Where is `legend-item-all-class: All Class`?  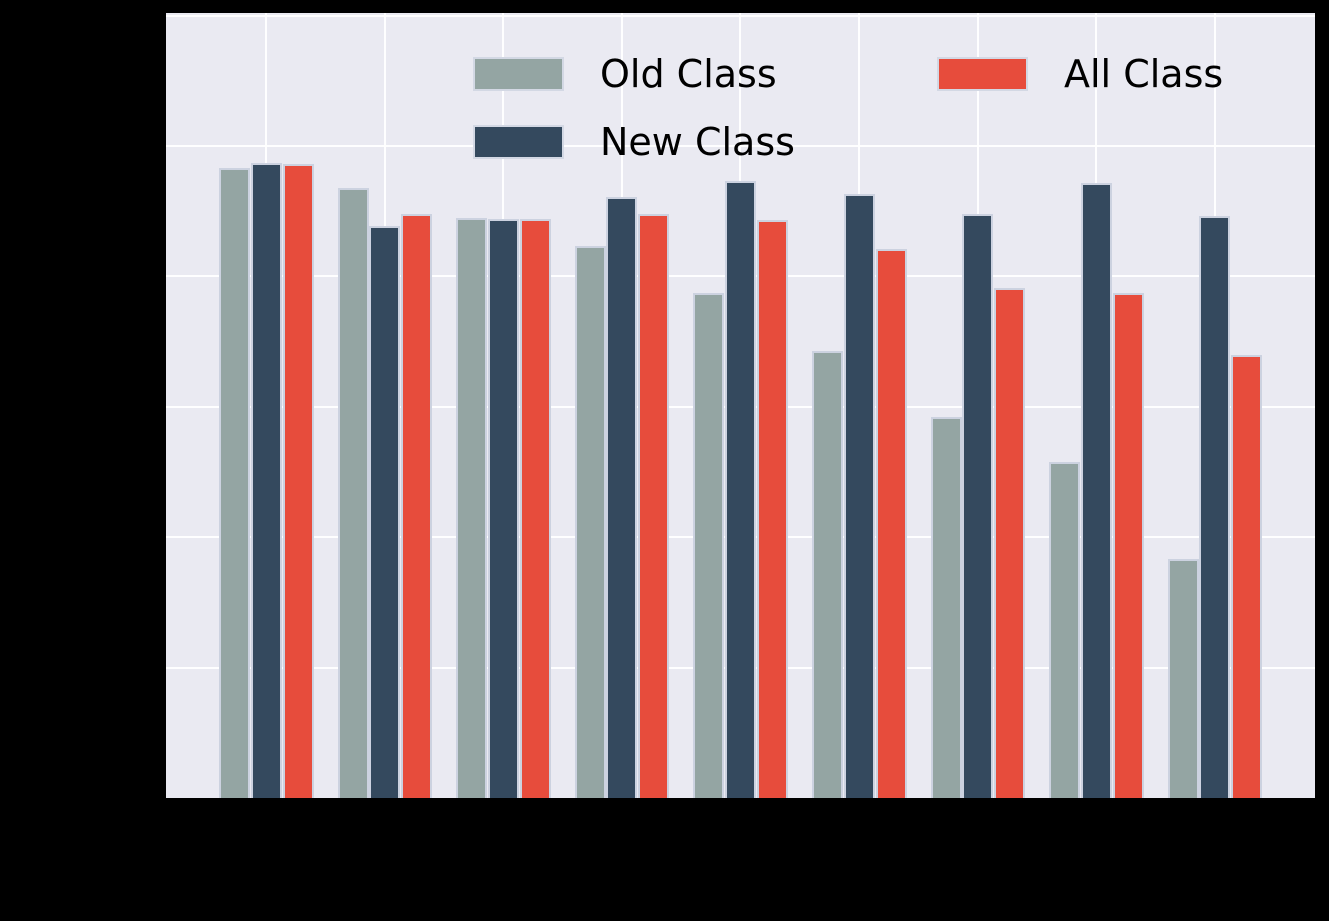 legend-item-all-class: All Class is located at coordinates (1080, 74).